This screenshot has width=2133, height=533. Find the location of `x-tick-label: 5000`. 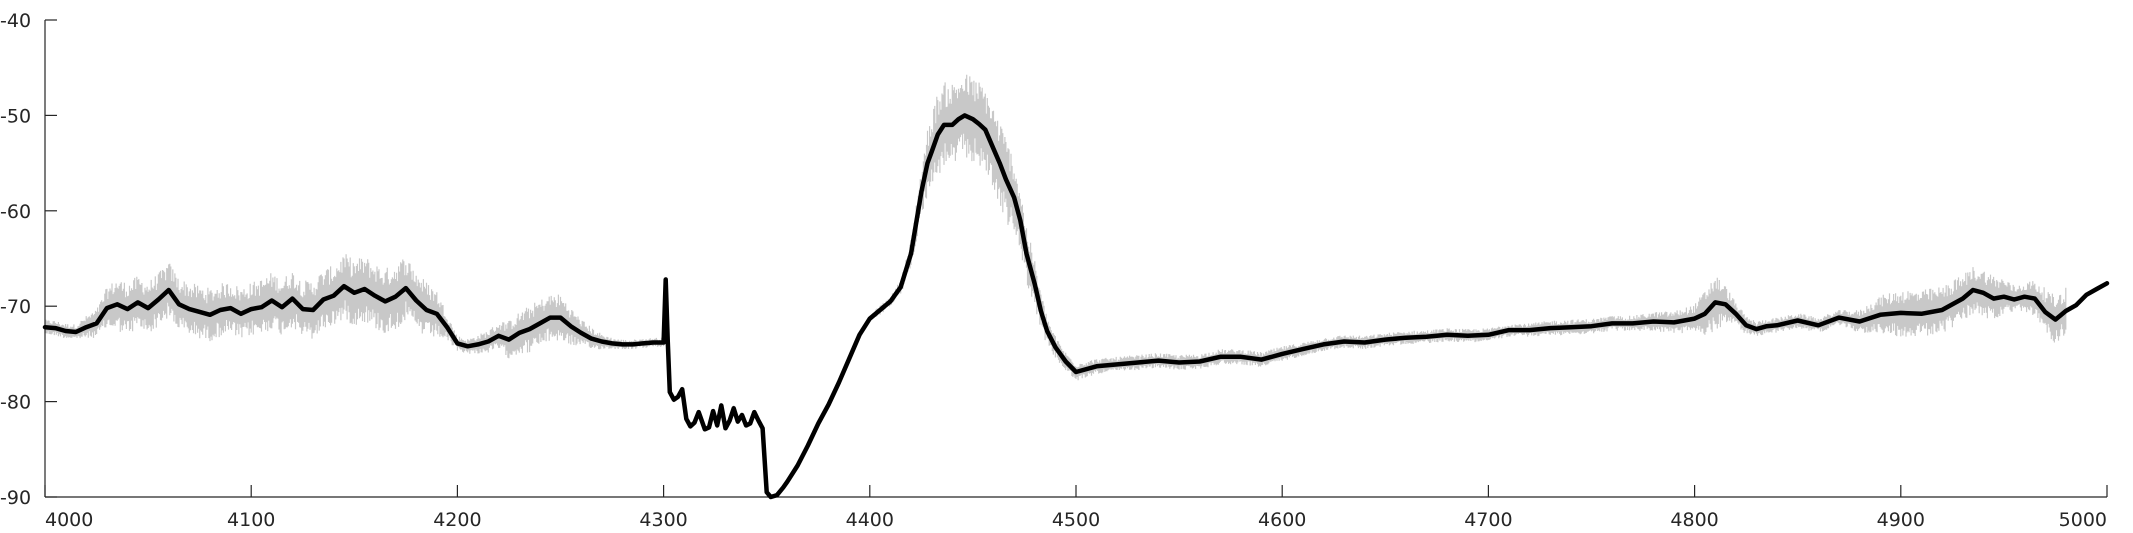

x-tick-label: 5000 is located at coordinates (2083, 520).